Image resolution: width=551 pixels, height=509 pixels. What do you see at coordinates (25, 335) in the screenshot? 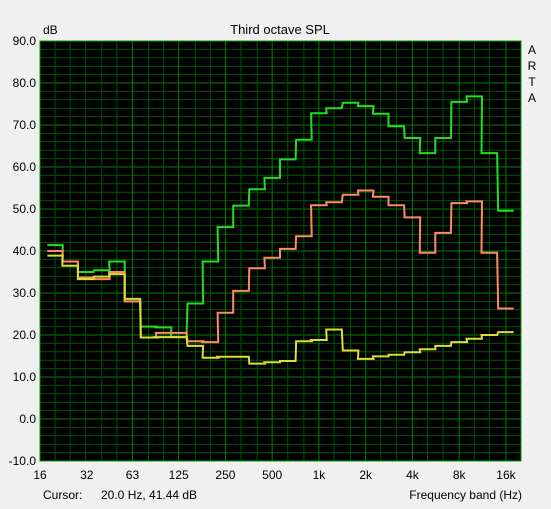
I see `y-tick-label: 20.0` at bounding box center [25, 335].